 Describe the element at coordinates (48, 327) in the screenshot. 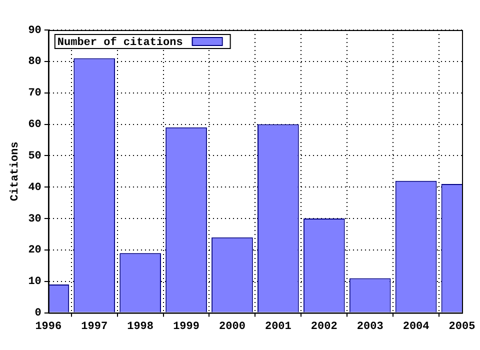

I see `x-tick-label: 1996` at that location.